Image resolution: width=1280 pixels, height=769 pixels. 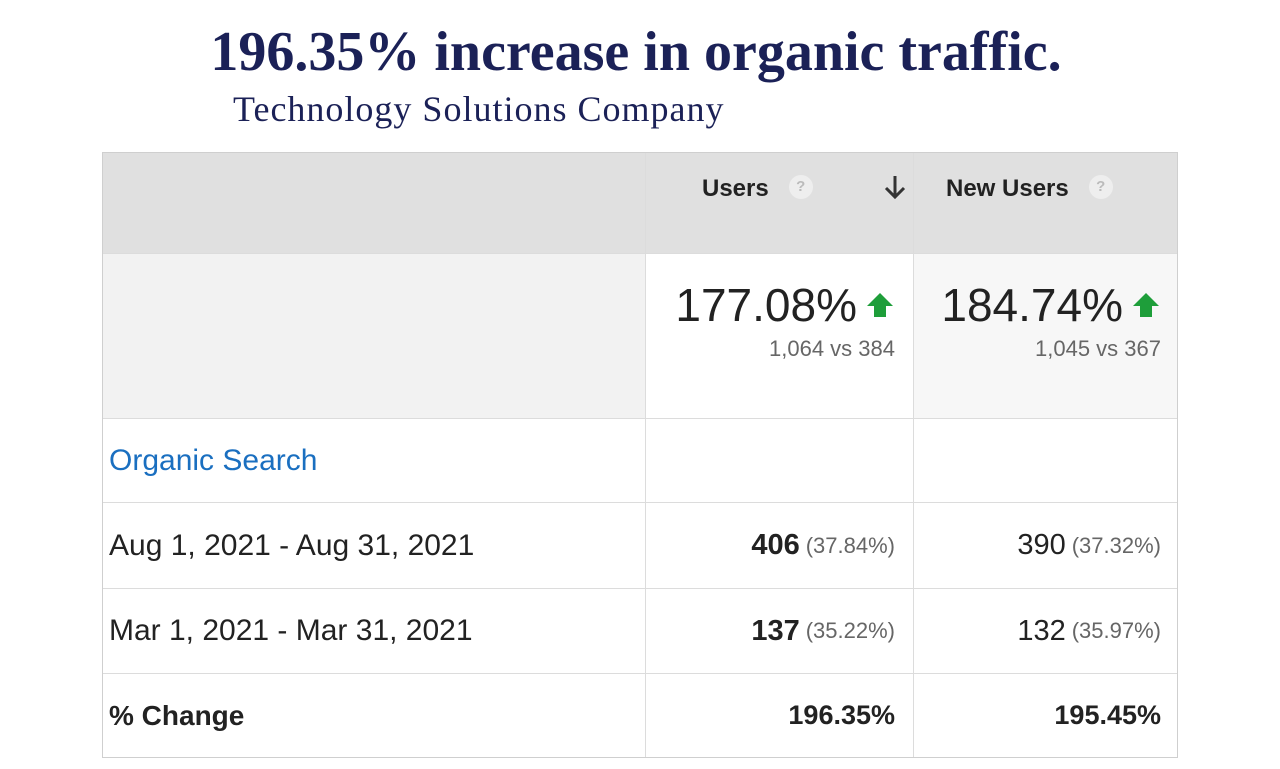 What do you see at coordinates (1032, 305) in the screenshot?
I see `change: 184.74%` at bounding box center [1032, 305].